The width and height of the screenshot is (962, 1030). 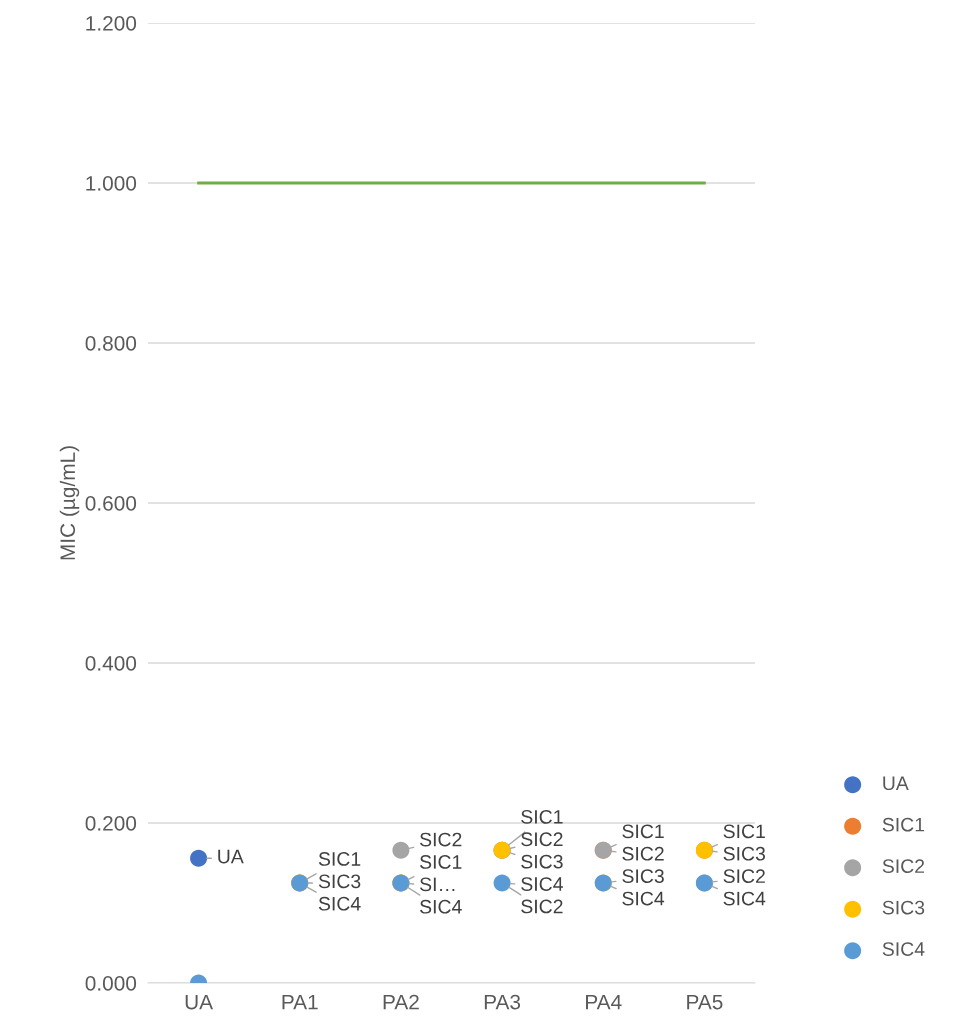 What do you see at coordinates (111, 183) in the screenshot?
I see `y-tick-label: 1.000` at bounding box center [111, 183].